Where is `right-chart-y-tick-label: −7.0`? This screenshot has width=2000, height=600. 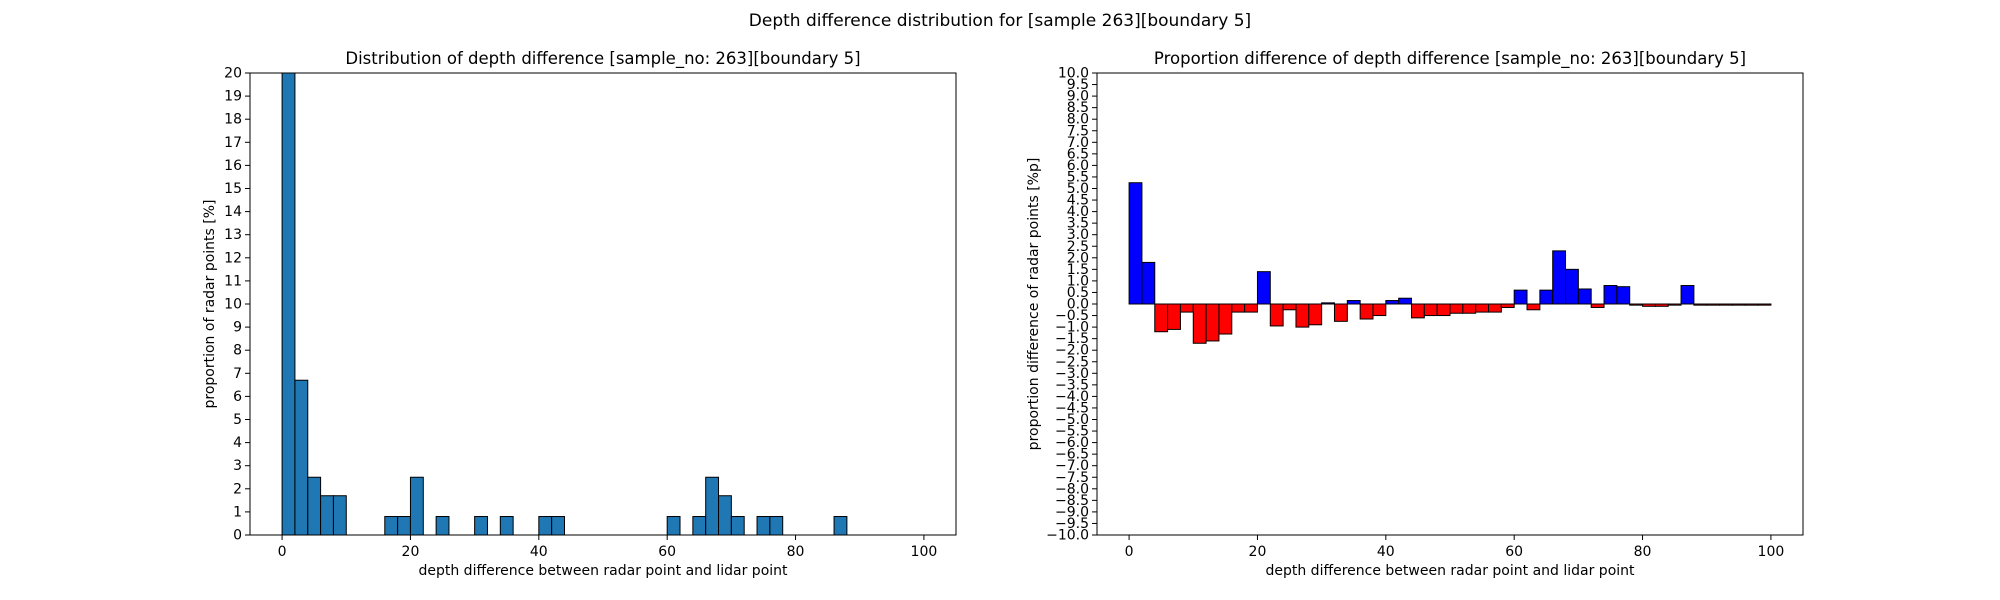 right-chart-y-tick-label: −7.0 is located at coordinates (1072, 466).